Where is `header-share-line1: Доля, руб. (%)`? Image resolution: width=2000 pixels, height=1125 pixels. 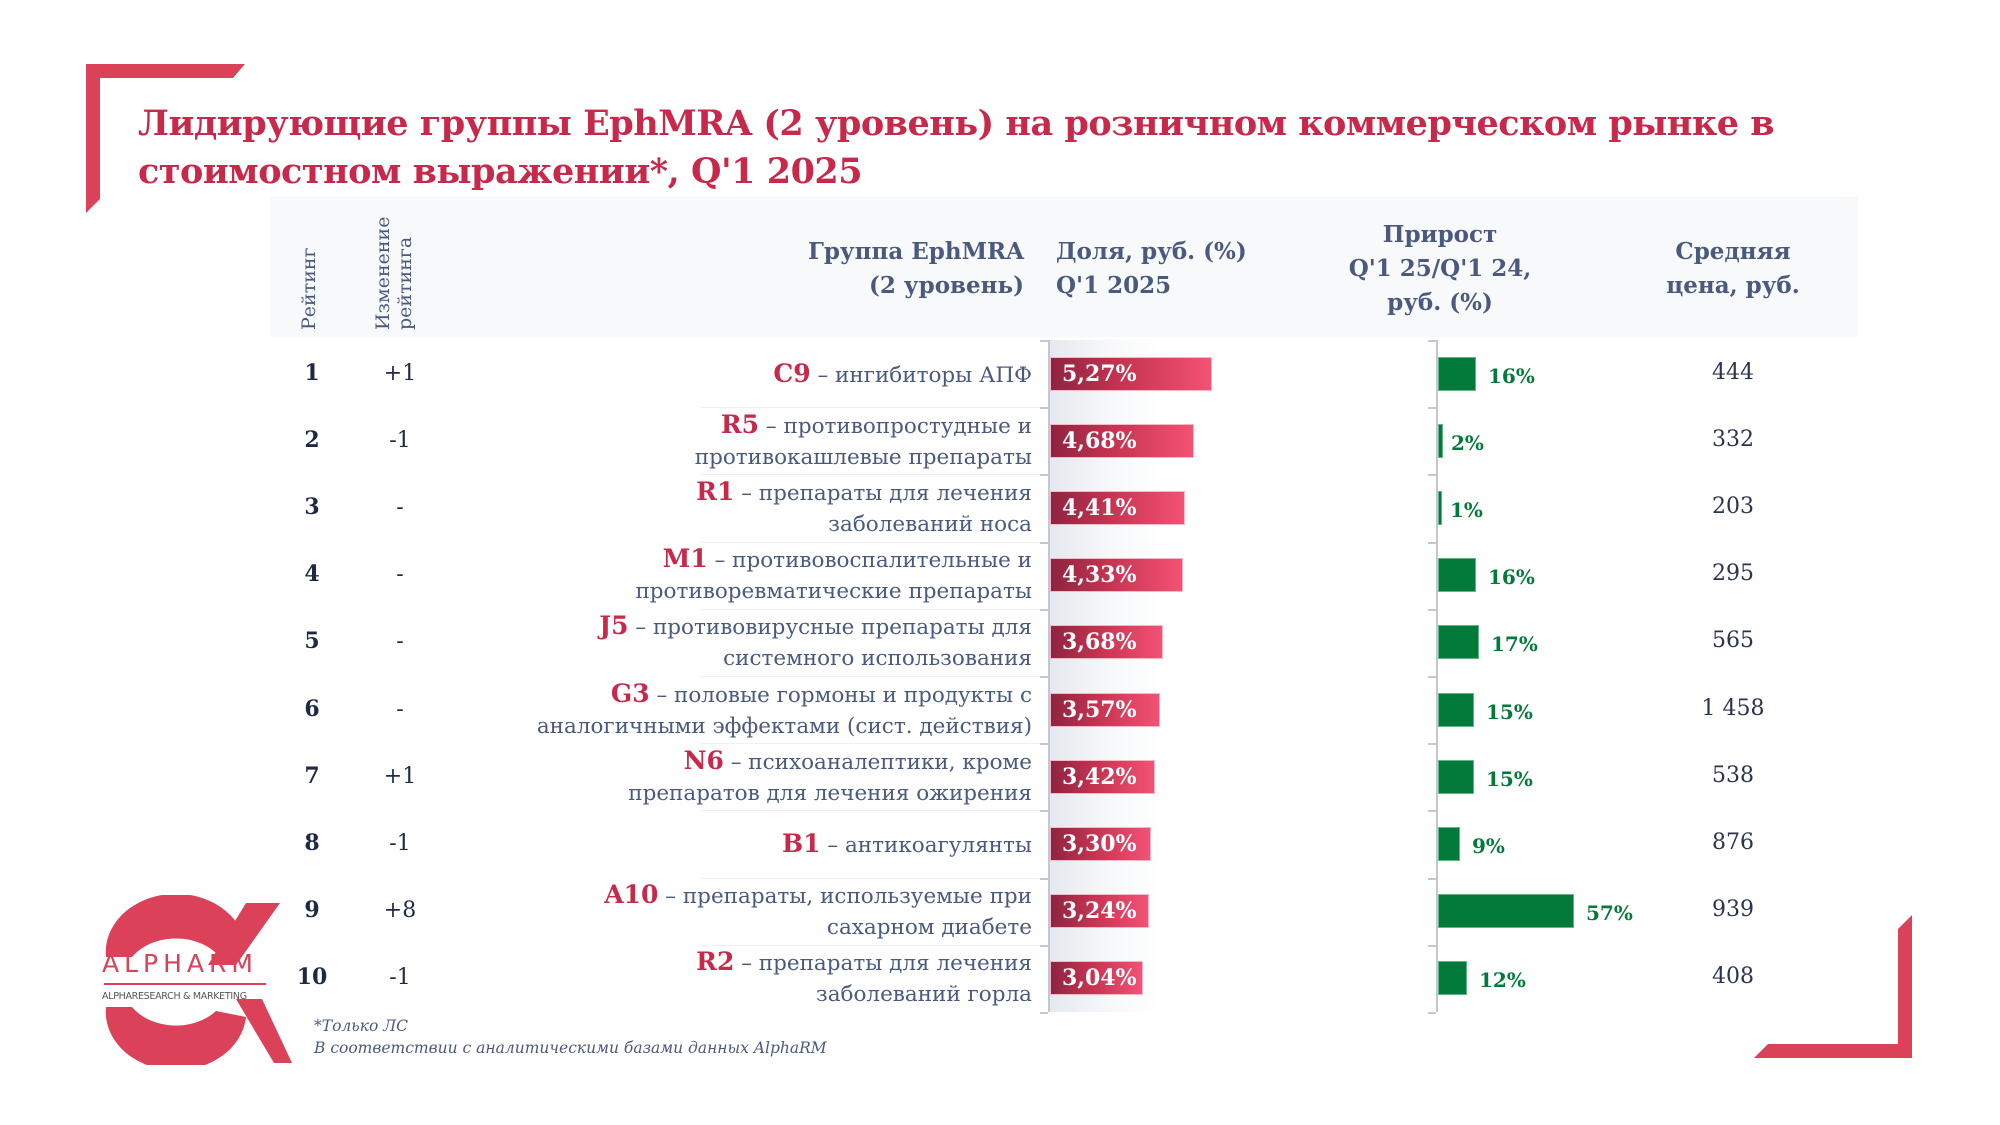
header-share-line1: Доля, руб. (%) is located at coordinates (1151, 251).